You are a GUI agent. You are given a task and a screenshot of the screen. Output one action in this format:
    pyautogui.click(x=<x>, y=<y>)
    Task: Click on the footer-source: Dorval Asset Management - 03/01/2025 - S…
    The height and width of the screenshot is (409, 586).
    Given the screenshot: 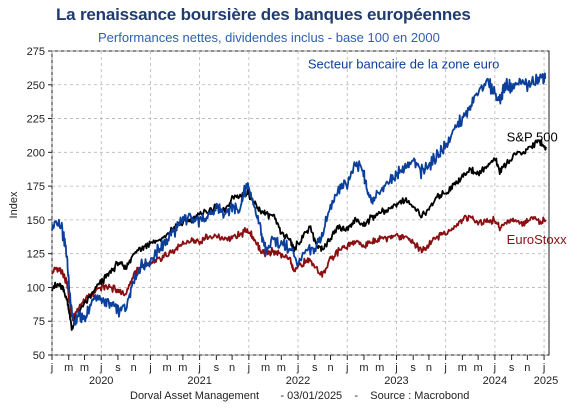 What is the action you would take?
    pyautogui.click(x=300, y=396)
    